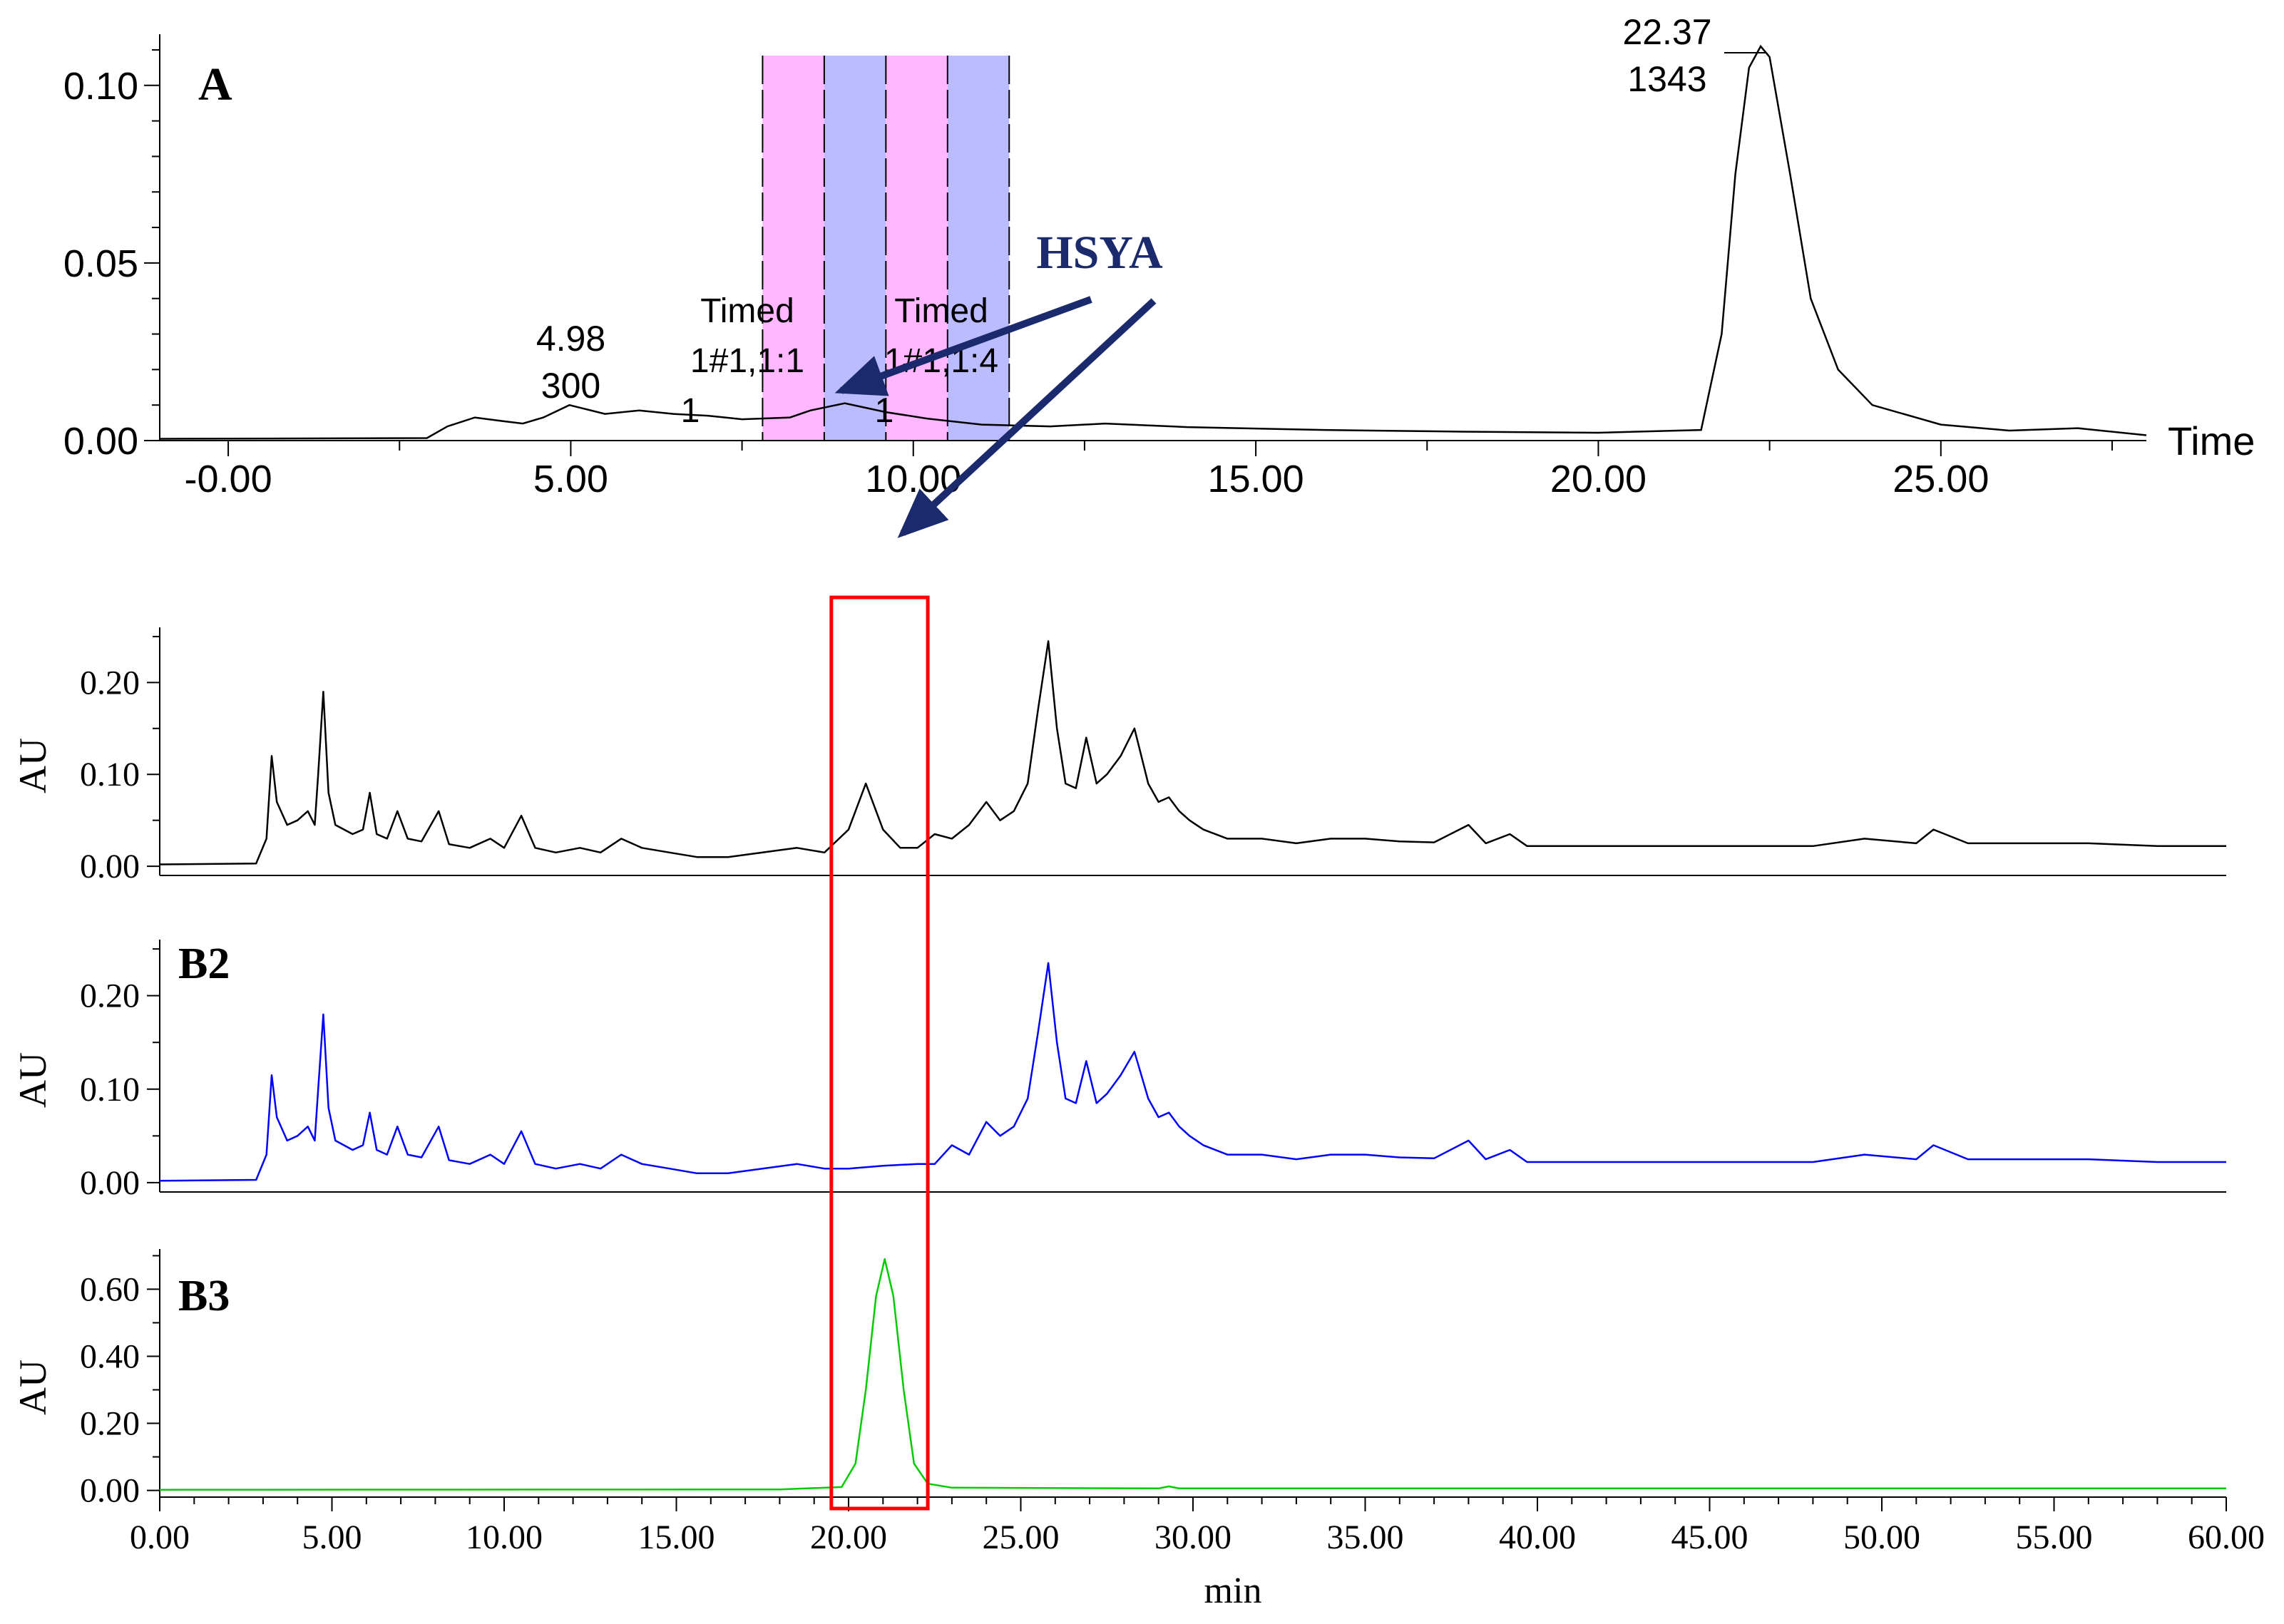  I want to click on x-tick-label: 45.00, so click(1709, 1537).